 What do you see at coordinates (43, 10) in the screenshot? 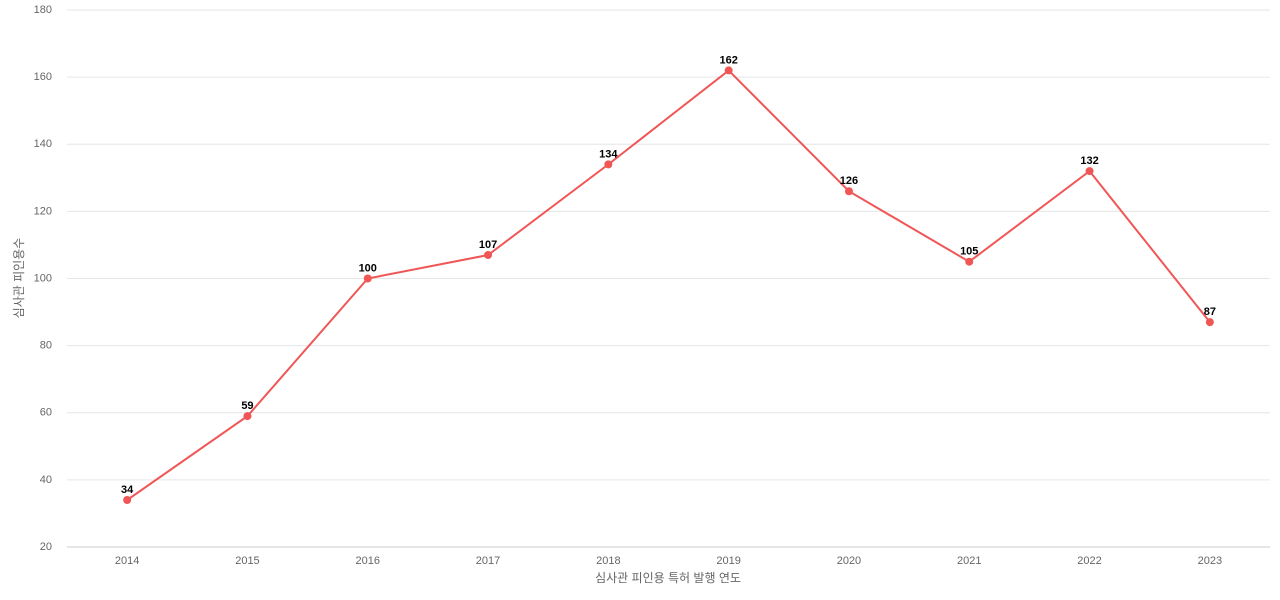
I see `y-tick-label: 180` at bounding box center [43, 10].